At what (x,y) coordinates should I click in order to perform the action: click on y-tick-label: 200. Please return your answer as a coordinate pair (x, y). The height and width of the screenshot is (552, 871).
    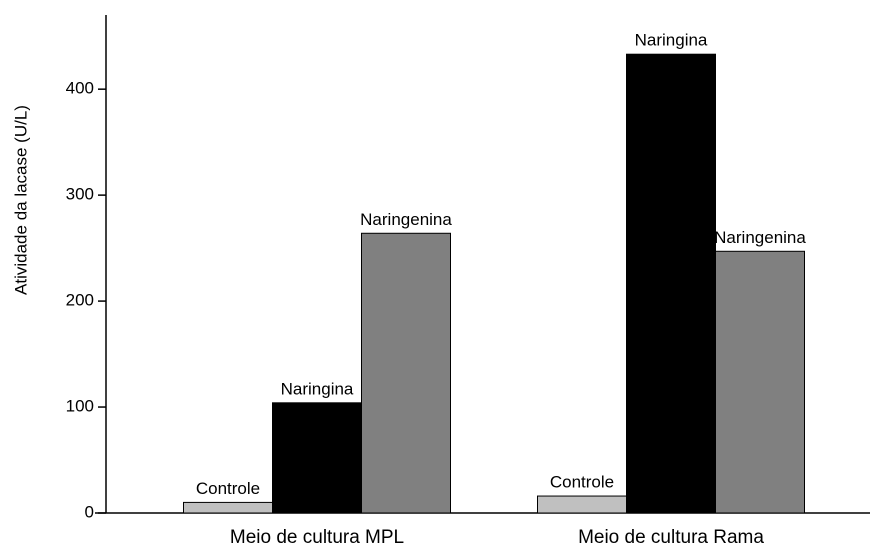
    Looking at the image, I should click on (80, 300).